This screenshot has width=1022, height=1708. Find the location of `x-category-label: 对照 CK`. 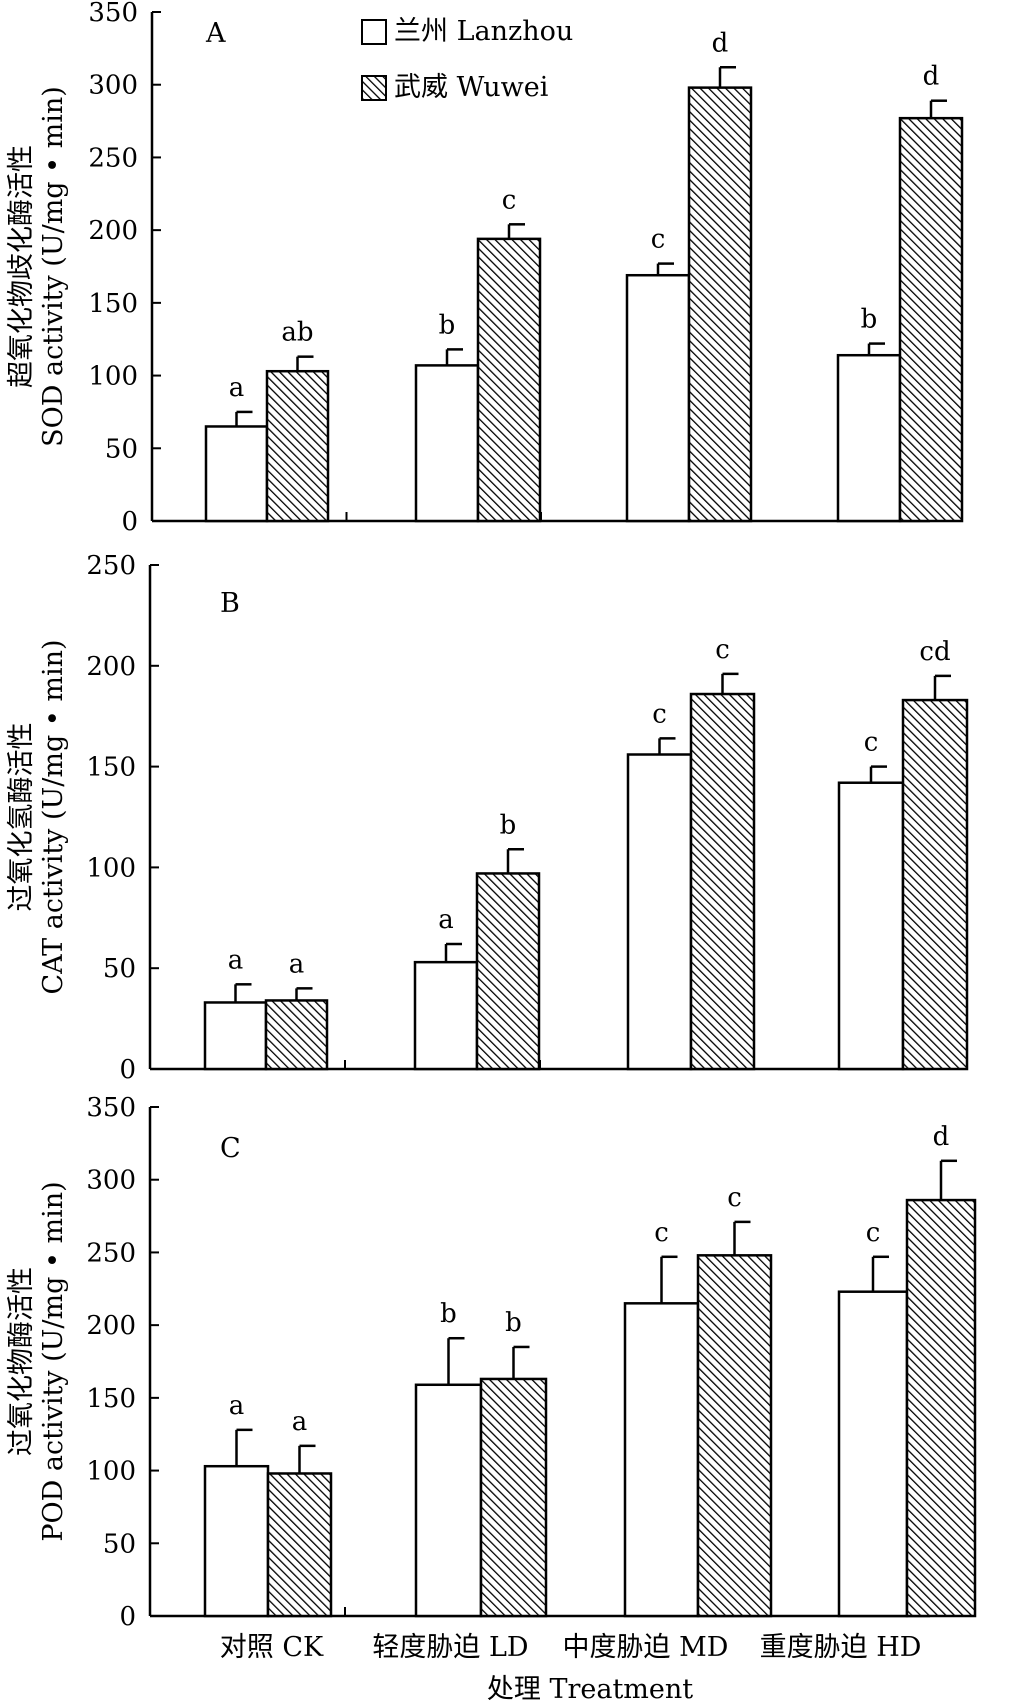

x-category-label: 对照 CK is located at coordinates (272, 1647).